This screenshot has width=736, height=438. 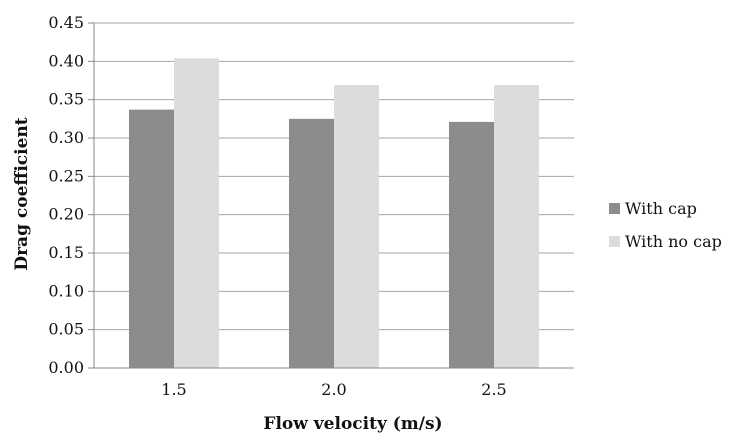 What do you see at coordinates (22, 193) in the screenshot?
I see `y-axis-title: Drag coefficient` at bounding box center [22, 193].